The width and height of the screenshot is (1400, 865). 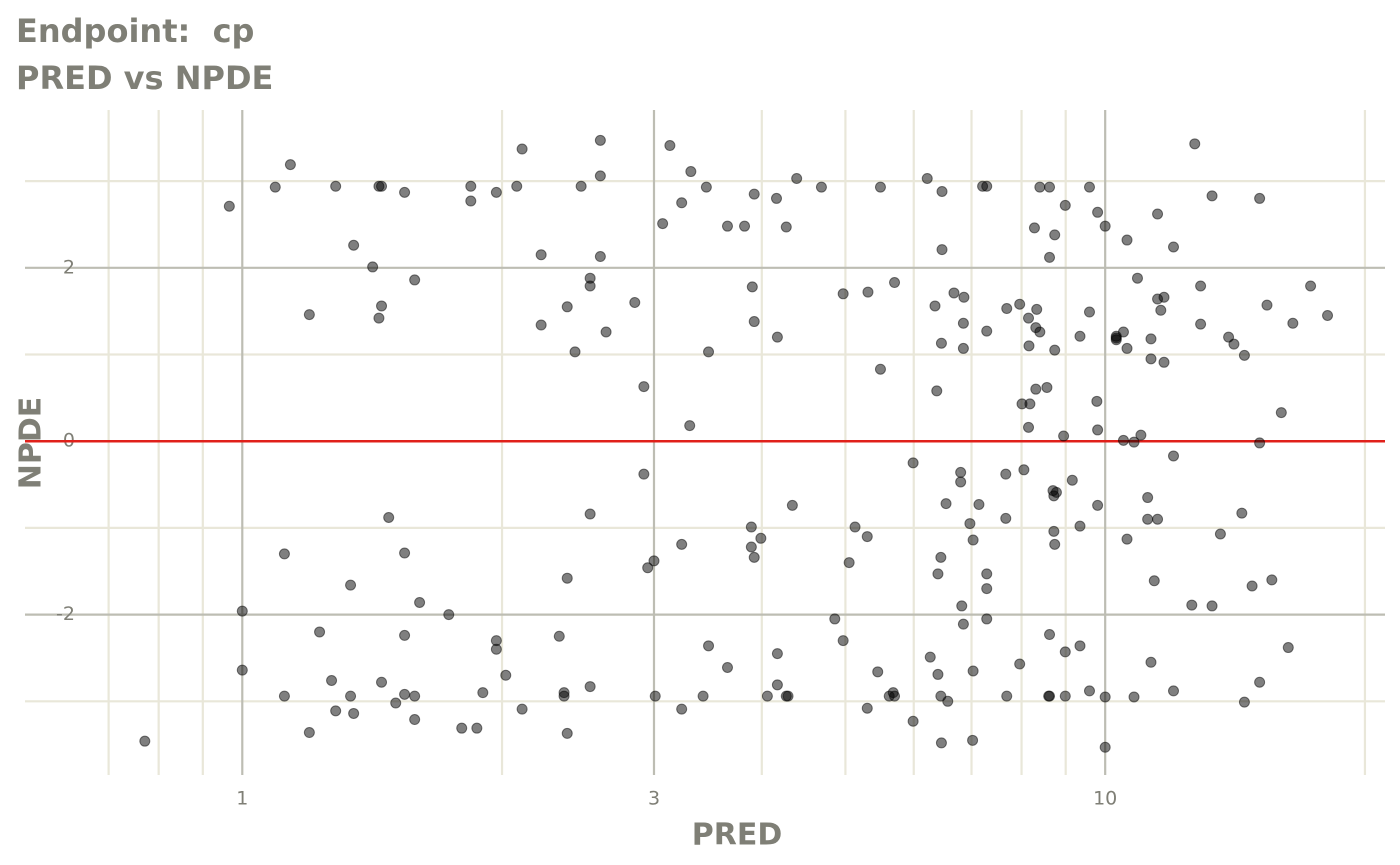 I want to click on y-tick-label: -2, so click(x=65, y=614).